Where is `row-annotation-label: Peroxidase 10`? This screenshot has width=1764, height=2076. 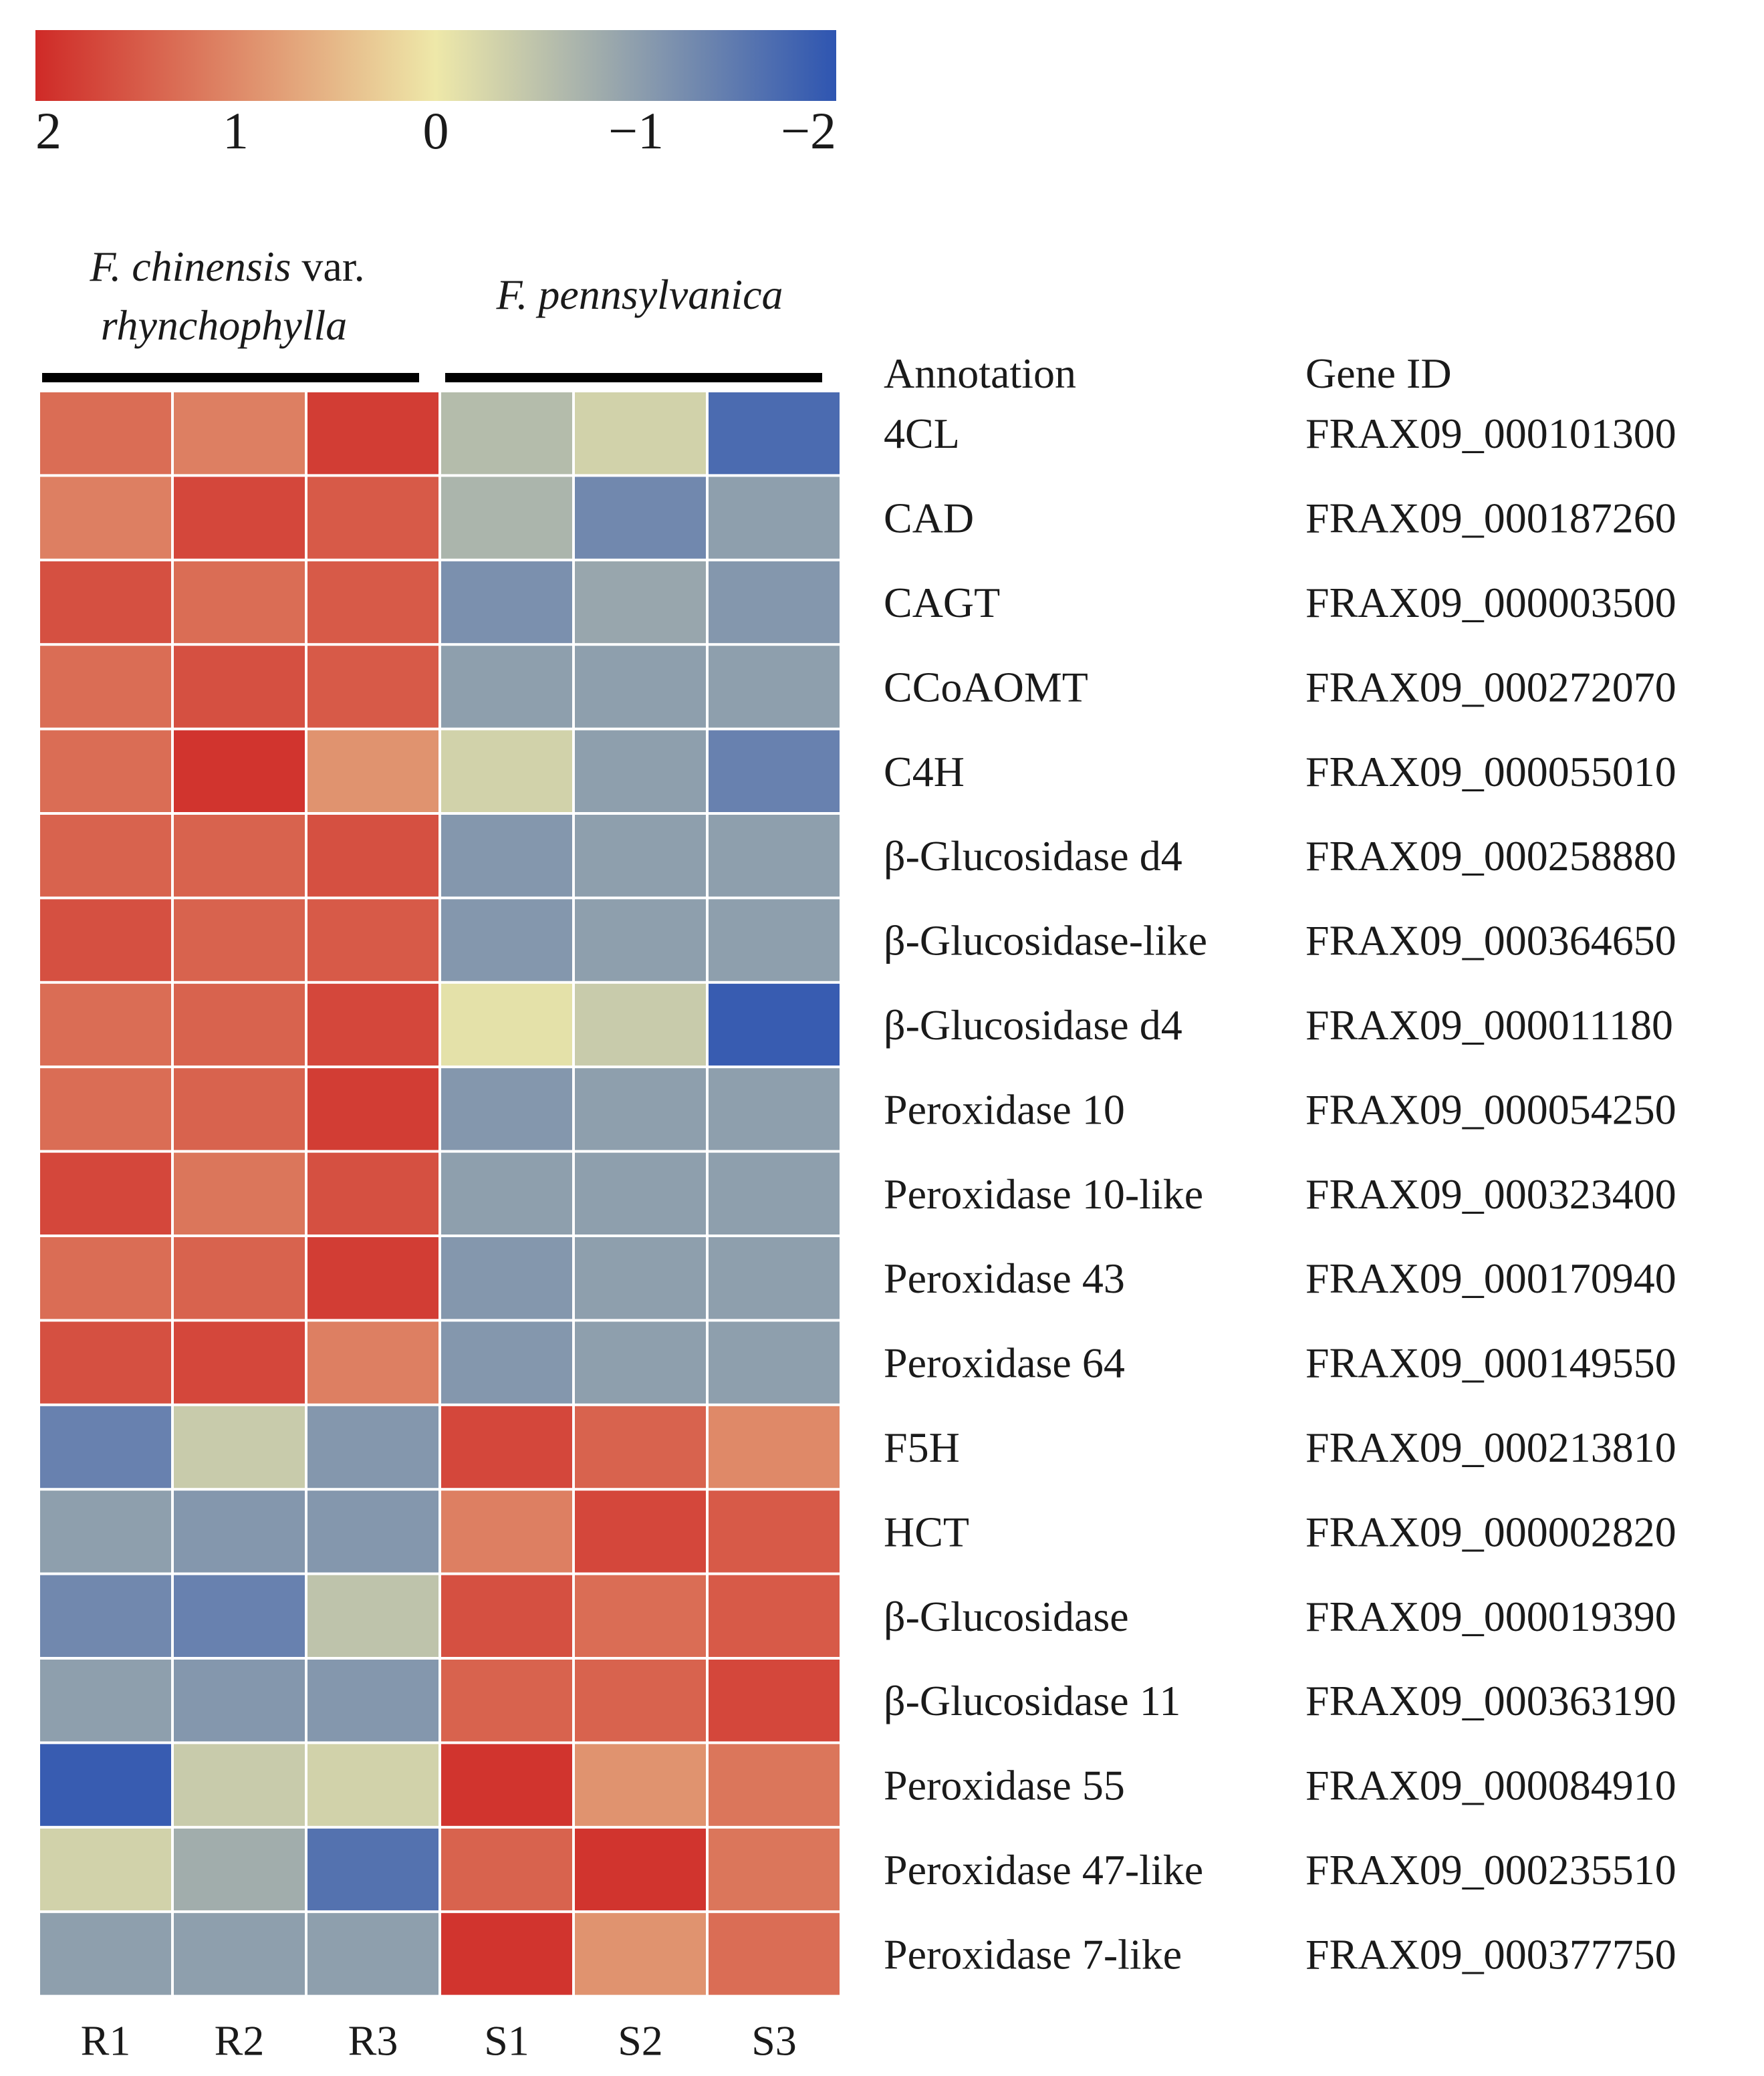 row-annotation-label: Peroxidase 10 is located at coordinates (1004, 1109).